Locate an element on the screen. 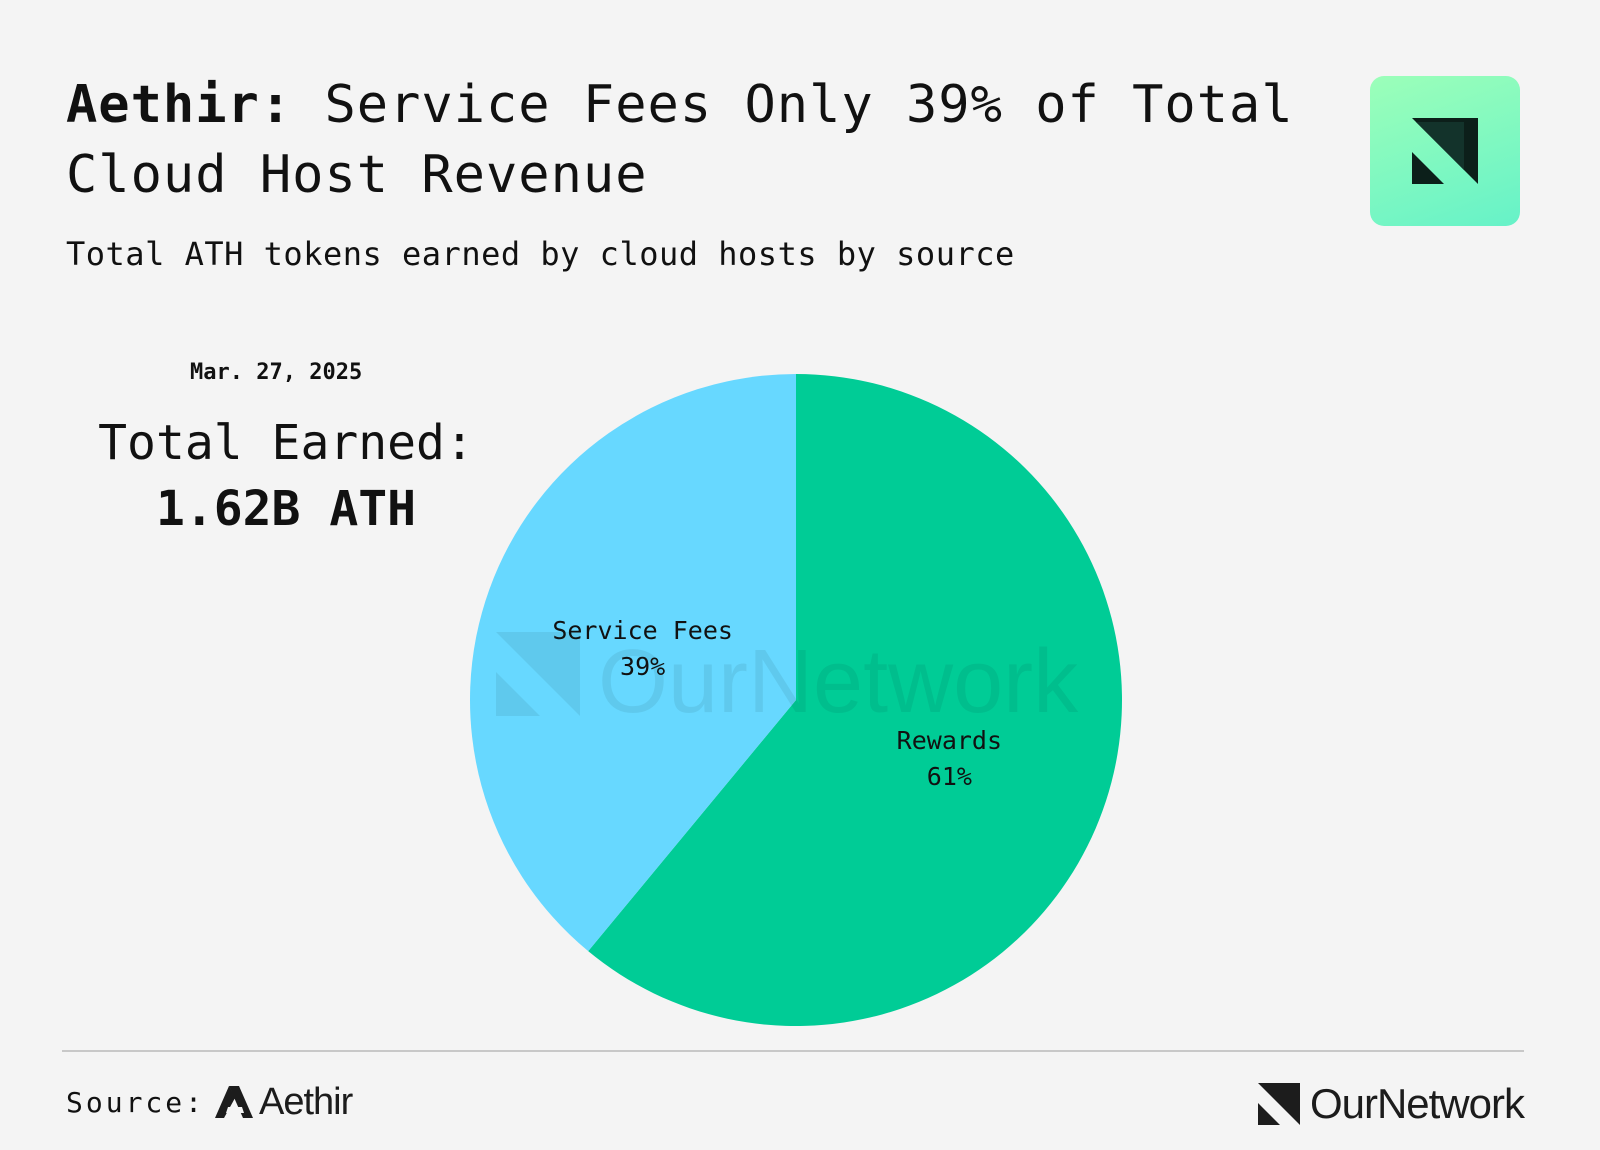  ournetwork-footer-logo-icon is located at coordinates (1278, 1104).